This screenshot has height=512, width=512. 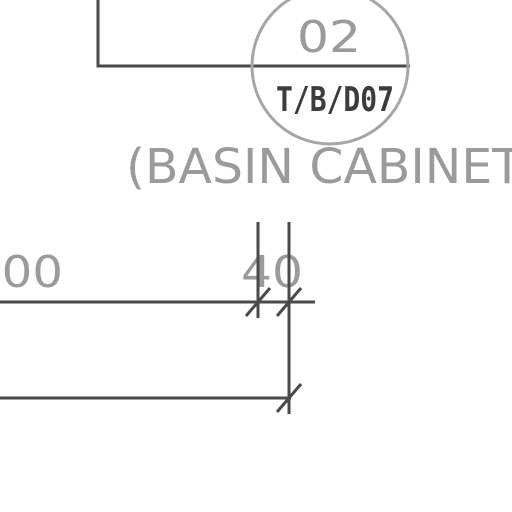 I want to click on tick-mark-lower-right, so click(x=289, y=398).